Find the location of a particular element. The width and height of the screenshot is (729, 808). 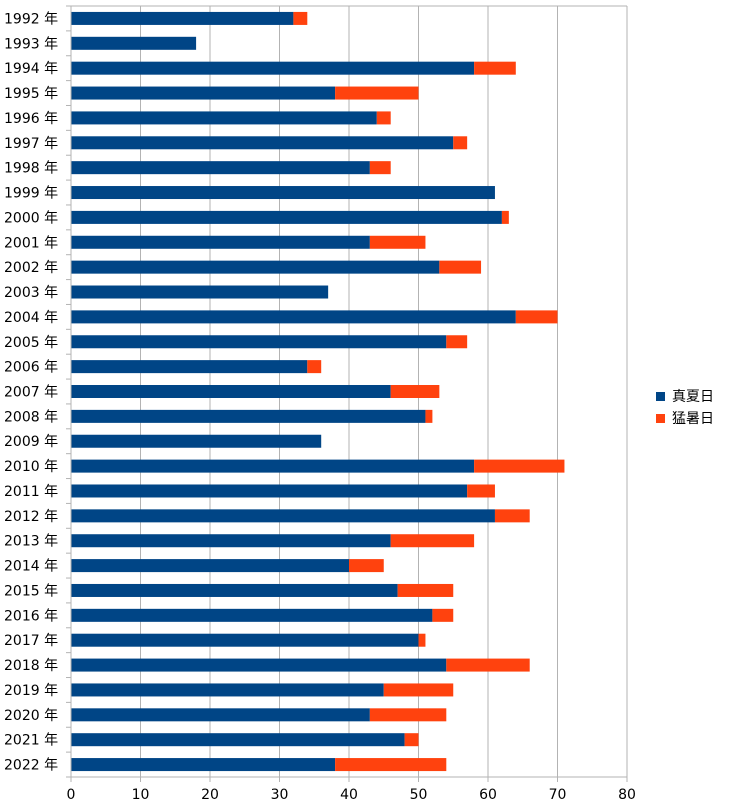

category-label: 2007 年 is located at coordinates (31, 393).